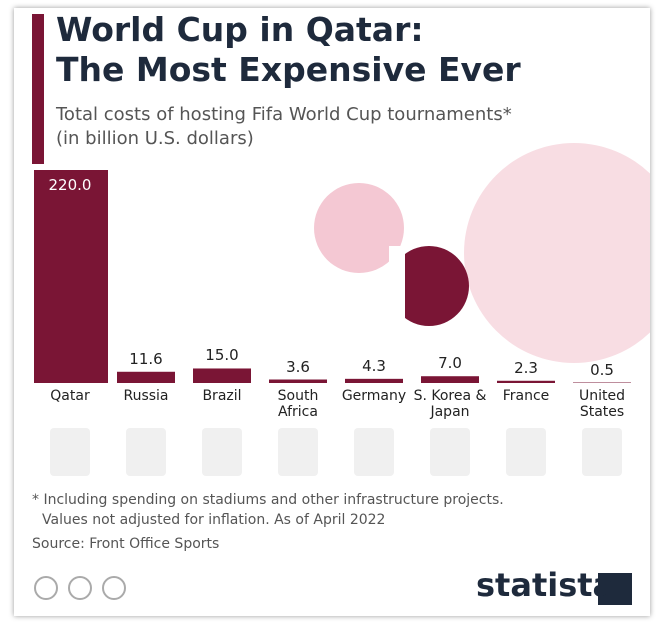 The height and width of the screenshot is (627, 663). What do you see at coordinates (222, 355) in the screenshot?
I see `value-label: 15.0` at bounding box center [222, 355].